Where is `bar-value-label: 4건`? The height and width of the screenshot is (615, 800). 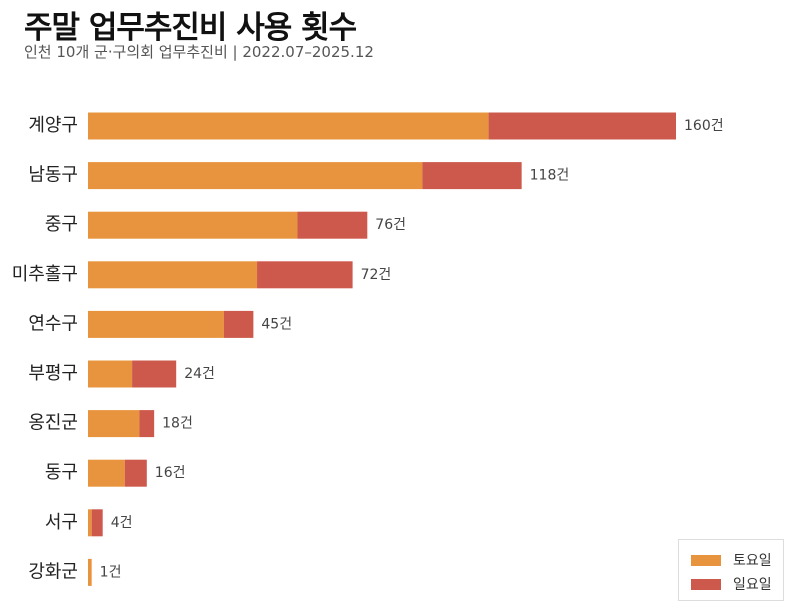
bar-value-label: 4건 is located at coordinates (122, 523).